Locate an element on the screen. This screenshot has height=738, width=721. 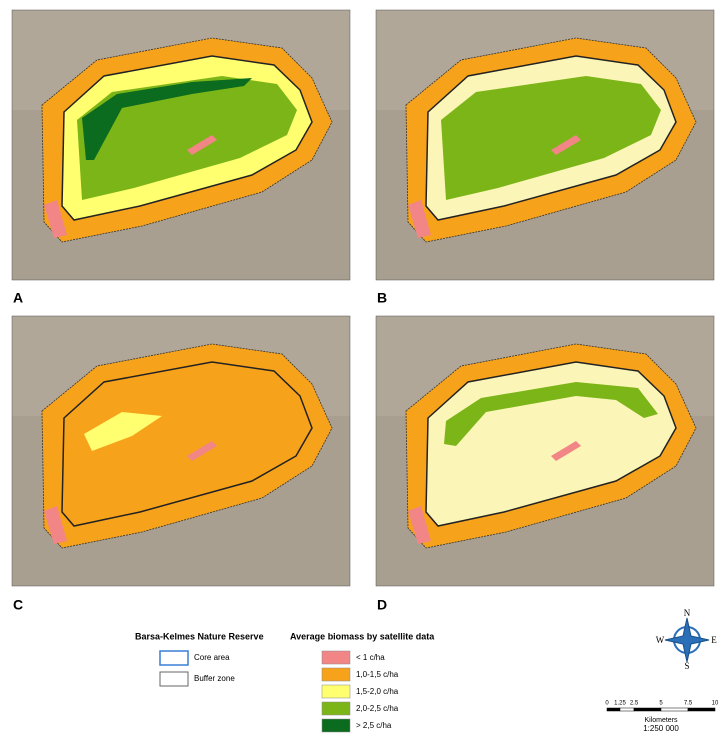
legend-item: Buffer zone is located at coordinates (214, 678).